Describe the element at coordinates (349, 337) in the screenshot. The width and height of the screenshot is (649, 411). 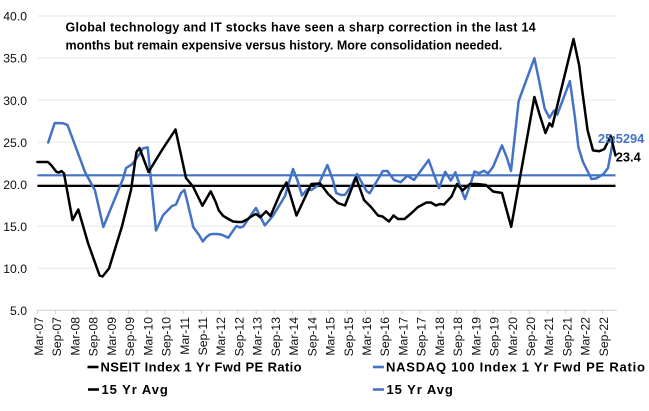
I see `svg-text: Sep-15` at that location.